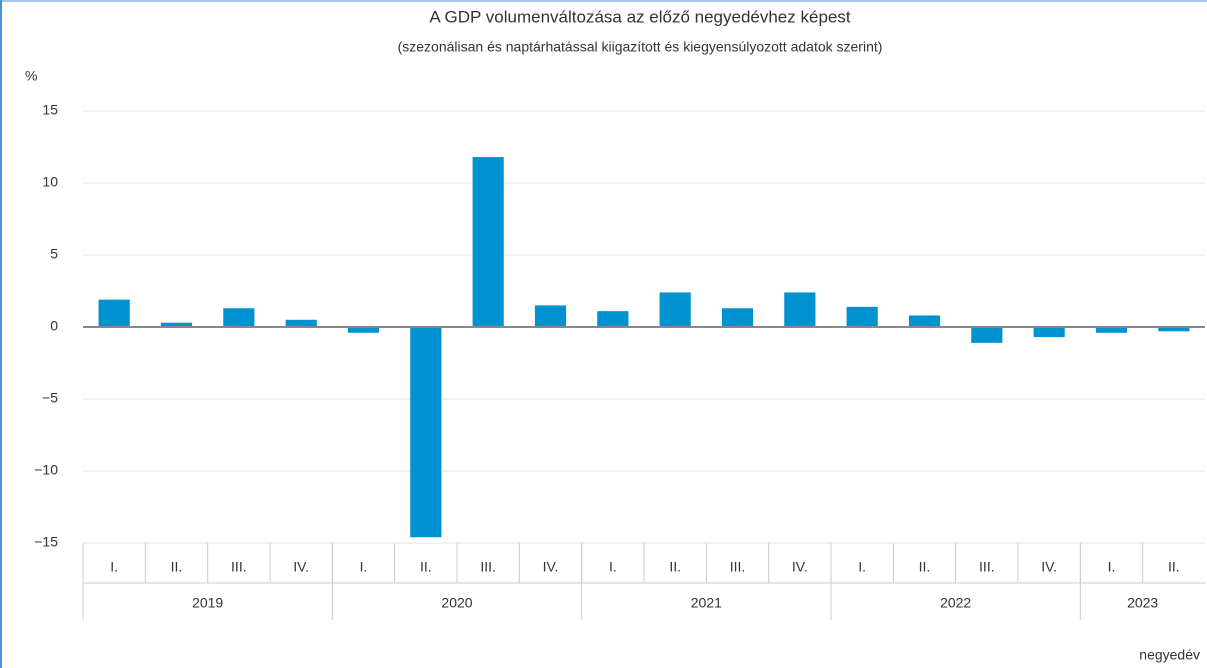 Image resolution: width=1207 pixels, height=668 pixels. I want to click on group-label: 2021, so click(706, 603).